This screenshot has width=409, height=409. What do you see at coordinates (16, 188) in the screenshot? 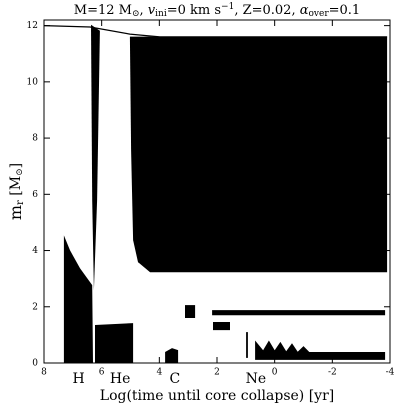
I see `y-label-part: [M` at bounding box center [16, 188].